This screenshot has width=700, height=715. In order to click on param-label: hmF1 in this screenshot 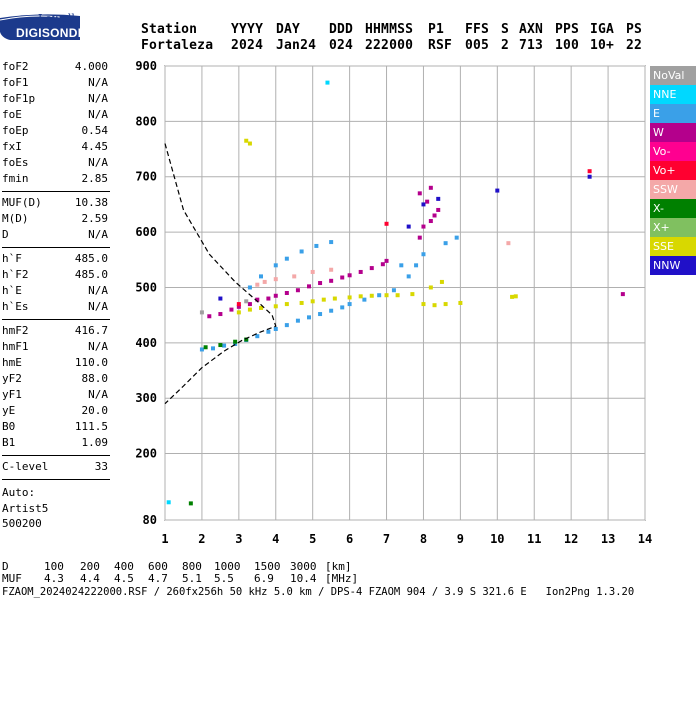, I will do `click(15, 346)`.